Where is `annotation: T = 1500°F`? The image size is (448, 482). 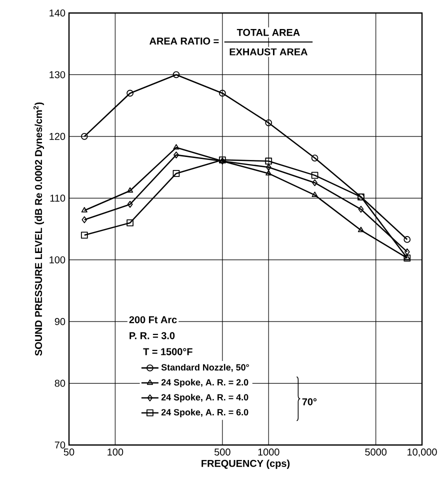
annotation: T = 1500°F is located at coordinates (167, 352).